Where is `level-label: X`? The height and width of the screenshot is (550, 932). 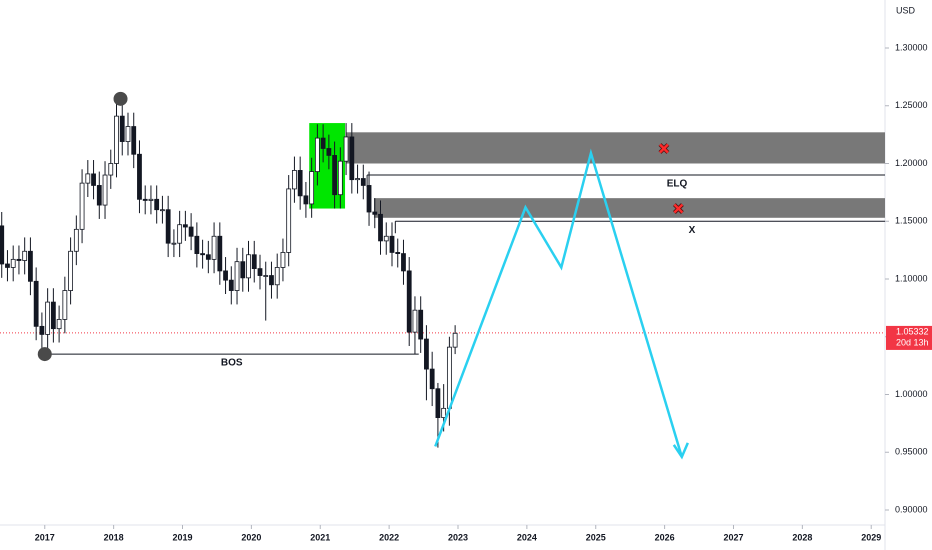 level-label: X is located at coordinates (692, 230).